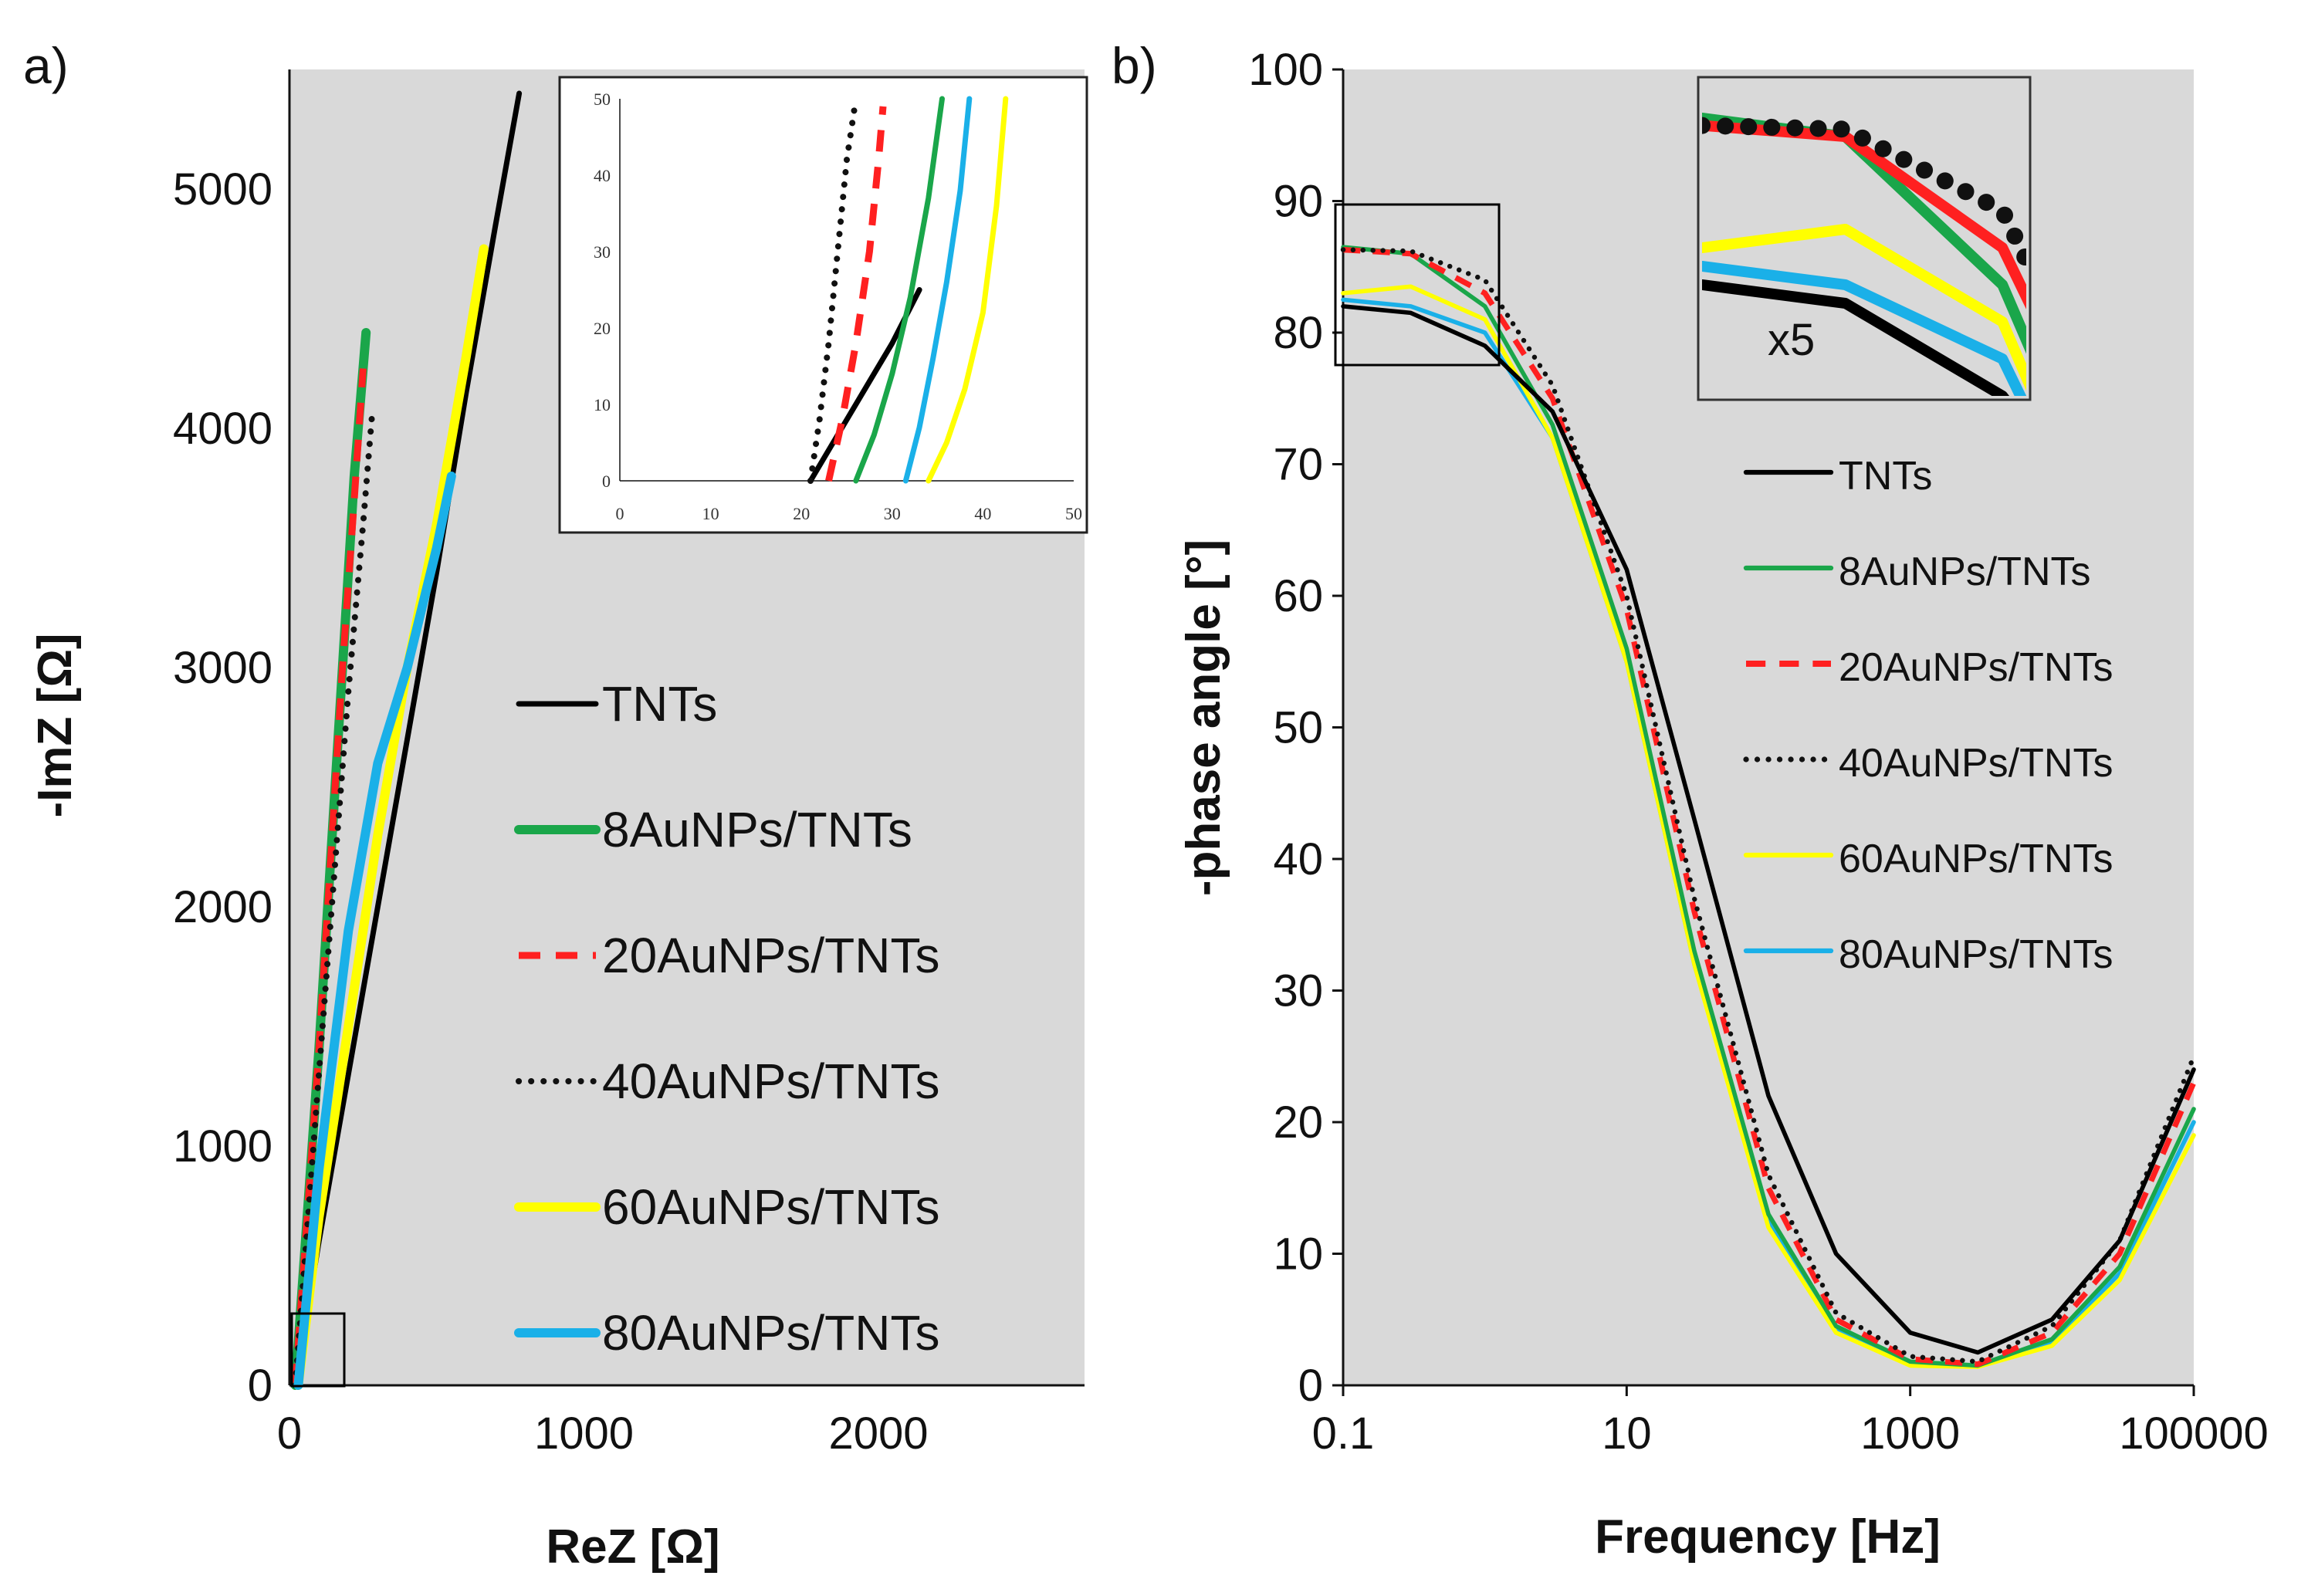 The width and height of the screenshot is (2308, 1596). What do you see at coordinates (606, 481) in the screenshot?
I see `inset-y-tick-0: 0` at bounding box center [606, 481].